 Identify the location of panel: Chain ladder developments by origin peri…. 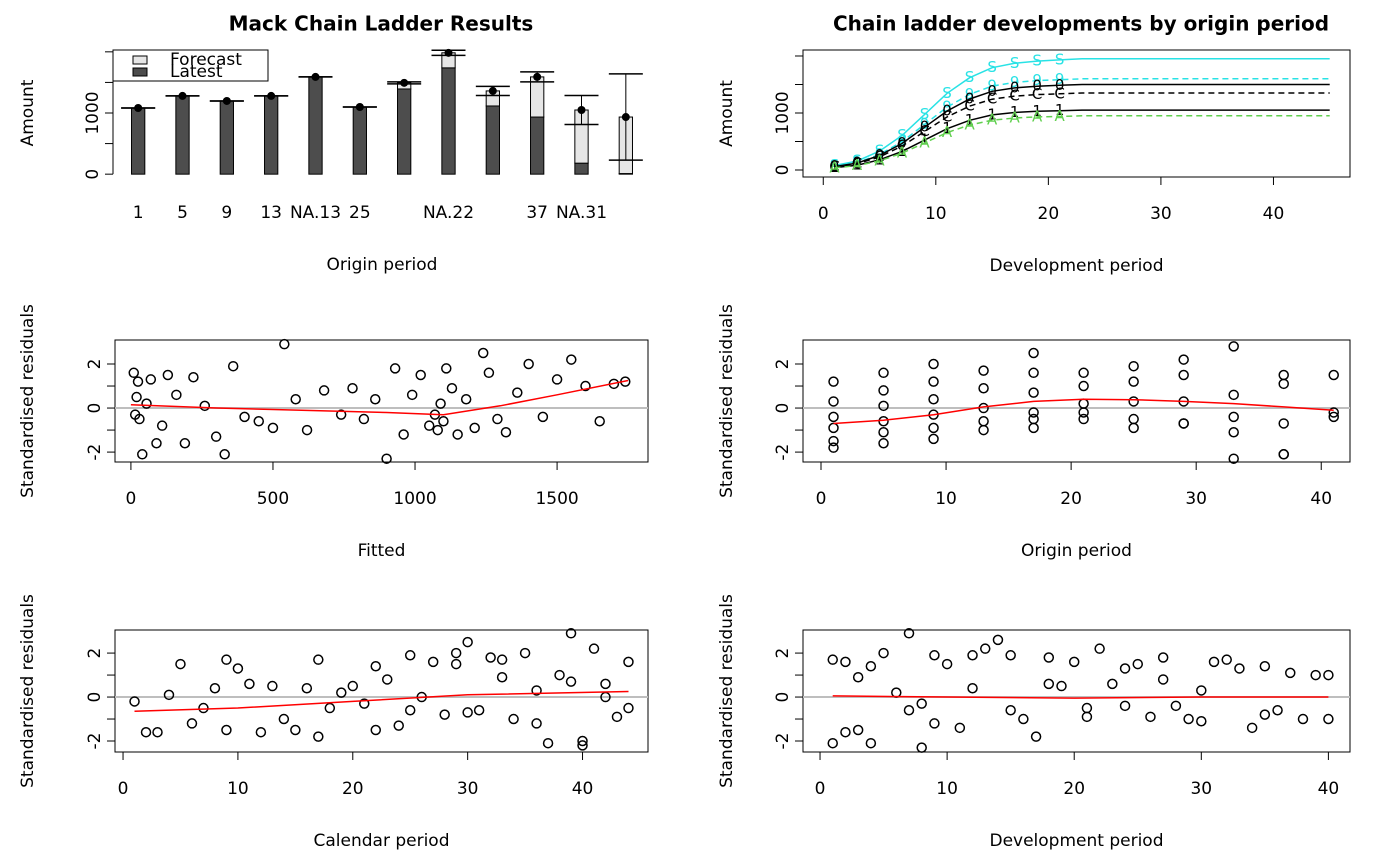
(1034, 144).